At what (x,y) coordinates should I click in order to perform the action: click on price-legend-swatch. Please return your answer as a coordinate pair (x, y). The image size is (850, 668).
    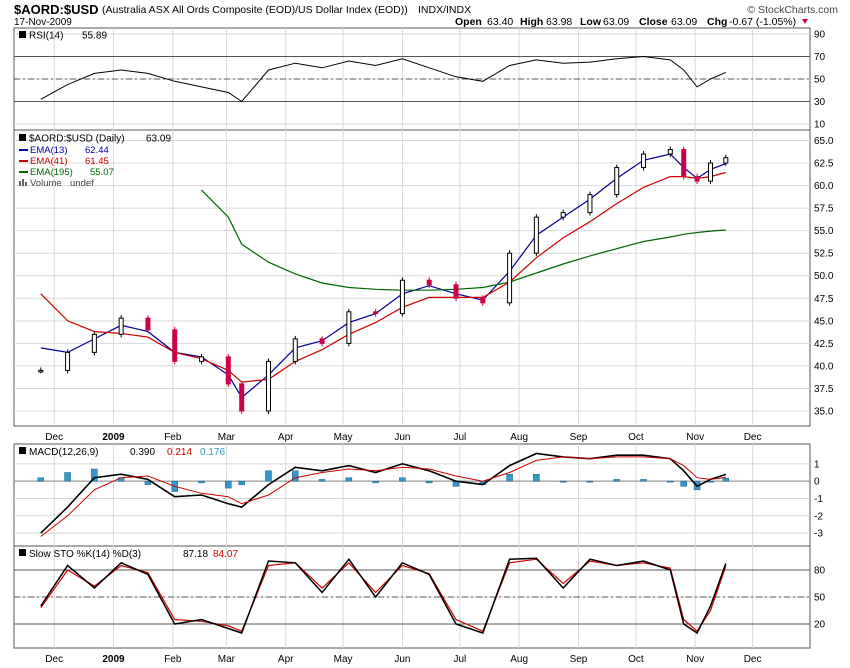
    Looking at the image, I should click on (22, 137).